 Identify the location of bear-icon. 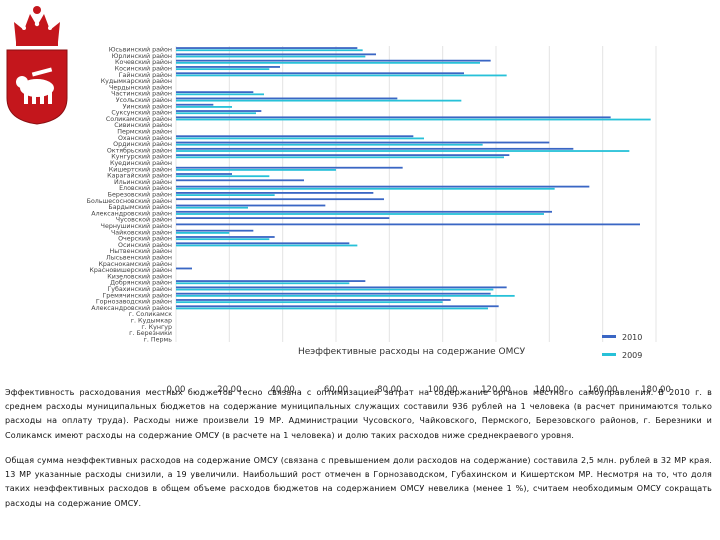
(35, 85).